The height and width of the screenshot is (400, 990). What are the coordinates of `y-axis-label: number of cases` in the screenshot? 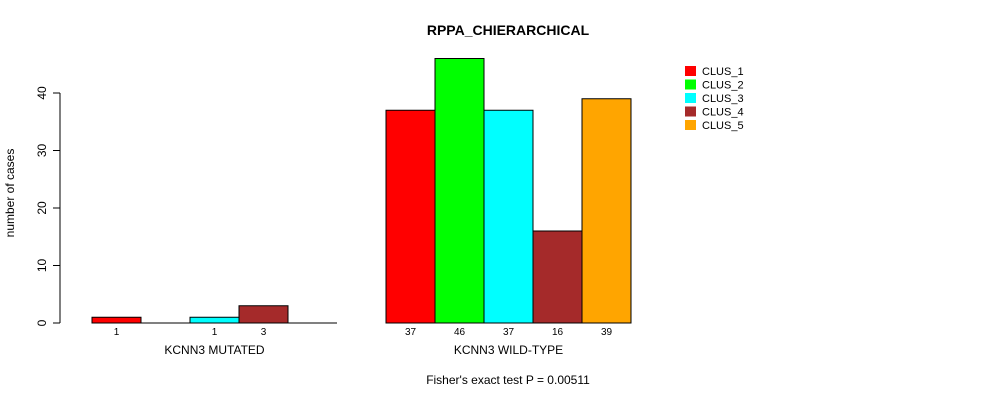 It's located at (10, 193).